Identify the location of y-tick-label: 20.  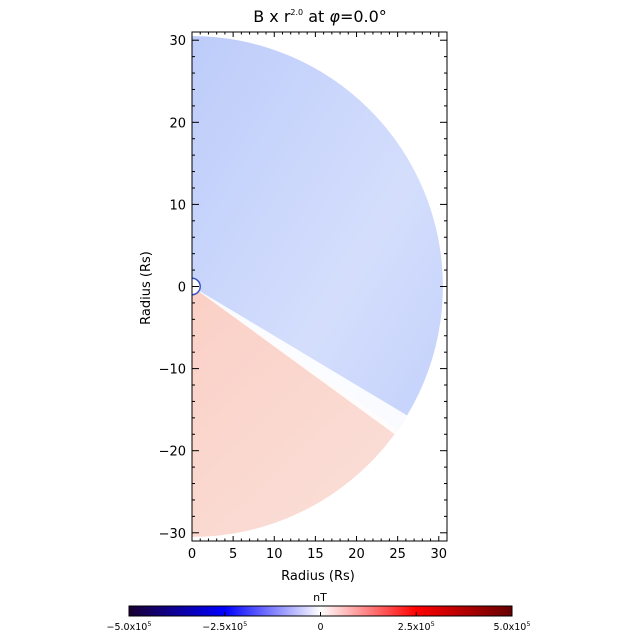
(177, 123).